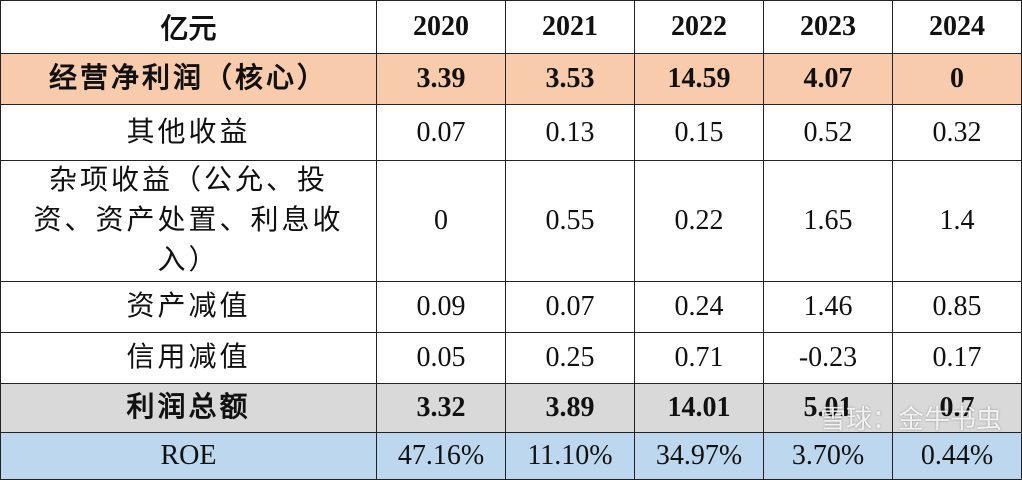  I want to click on cell: 2020, so click(441, 27).